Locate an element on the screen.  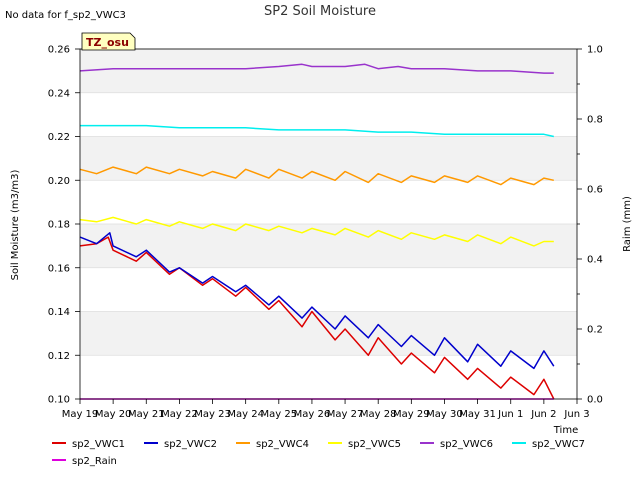
x-tick-label: May 29 is located at coordinates (411, 414).